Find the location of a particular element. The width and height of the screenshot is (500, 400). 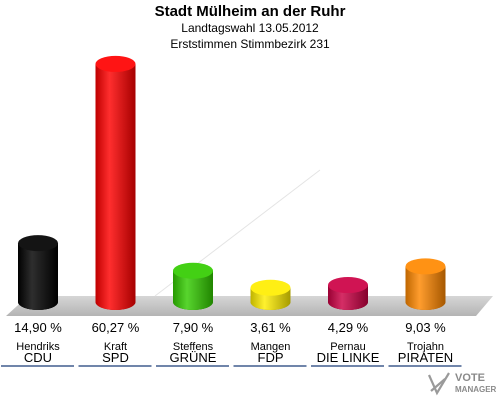

logo-text-manager: MANAGER is located at coordinates (476, 389).